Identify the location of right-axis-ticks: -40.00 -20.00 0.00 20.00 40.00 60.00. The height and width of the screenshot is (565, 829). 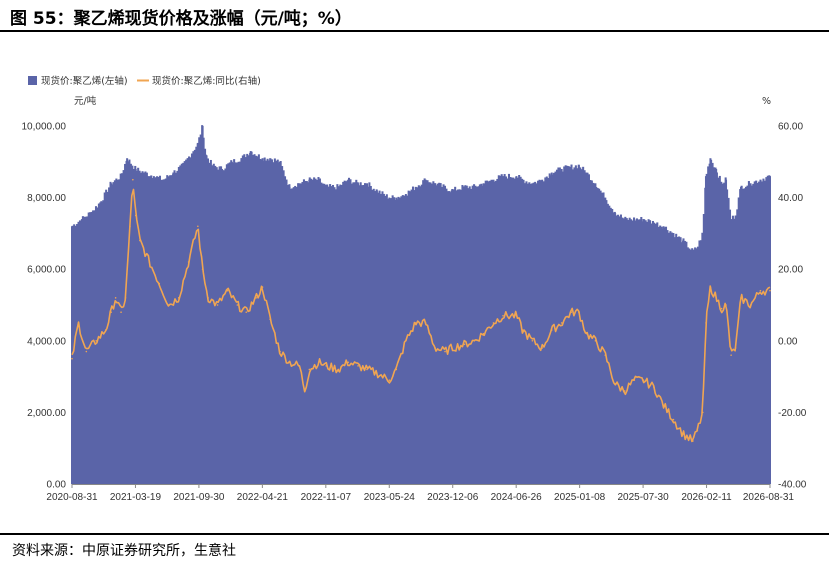
(792, 306).